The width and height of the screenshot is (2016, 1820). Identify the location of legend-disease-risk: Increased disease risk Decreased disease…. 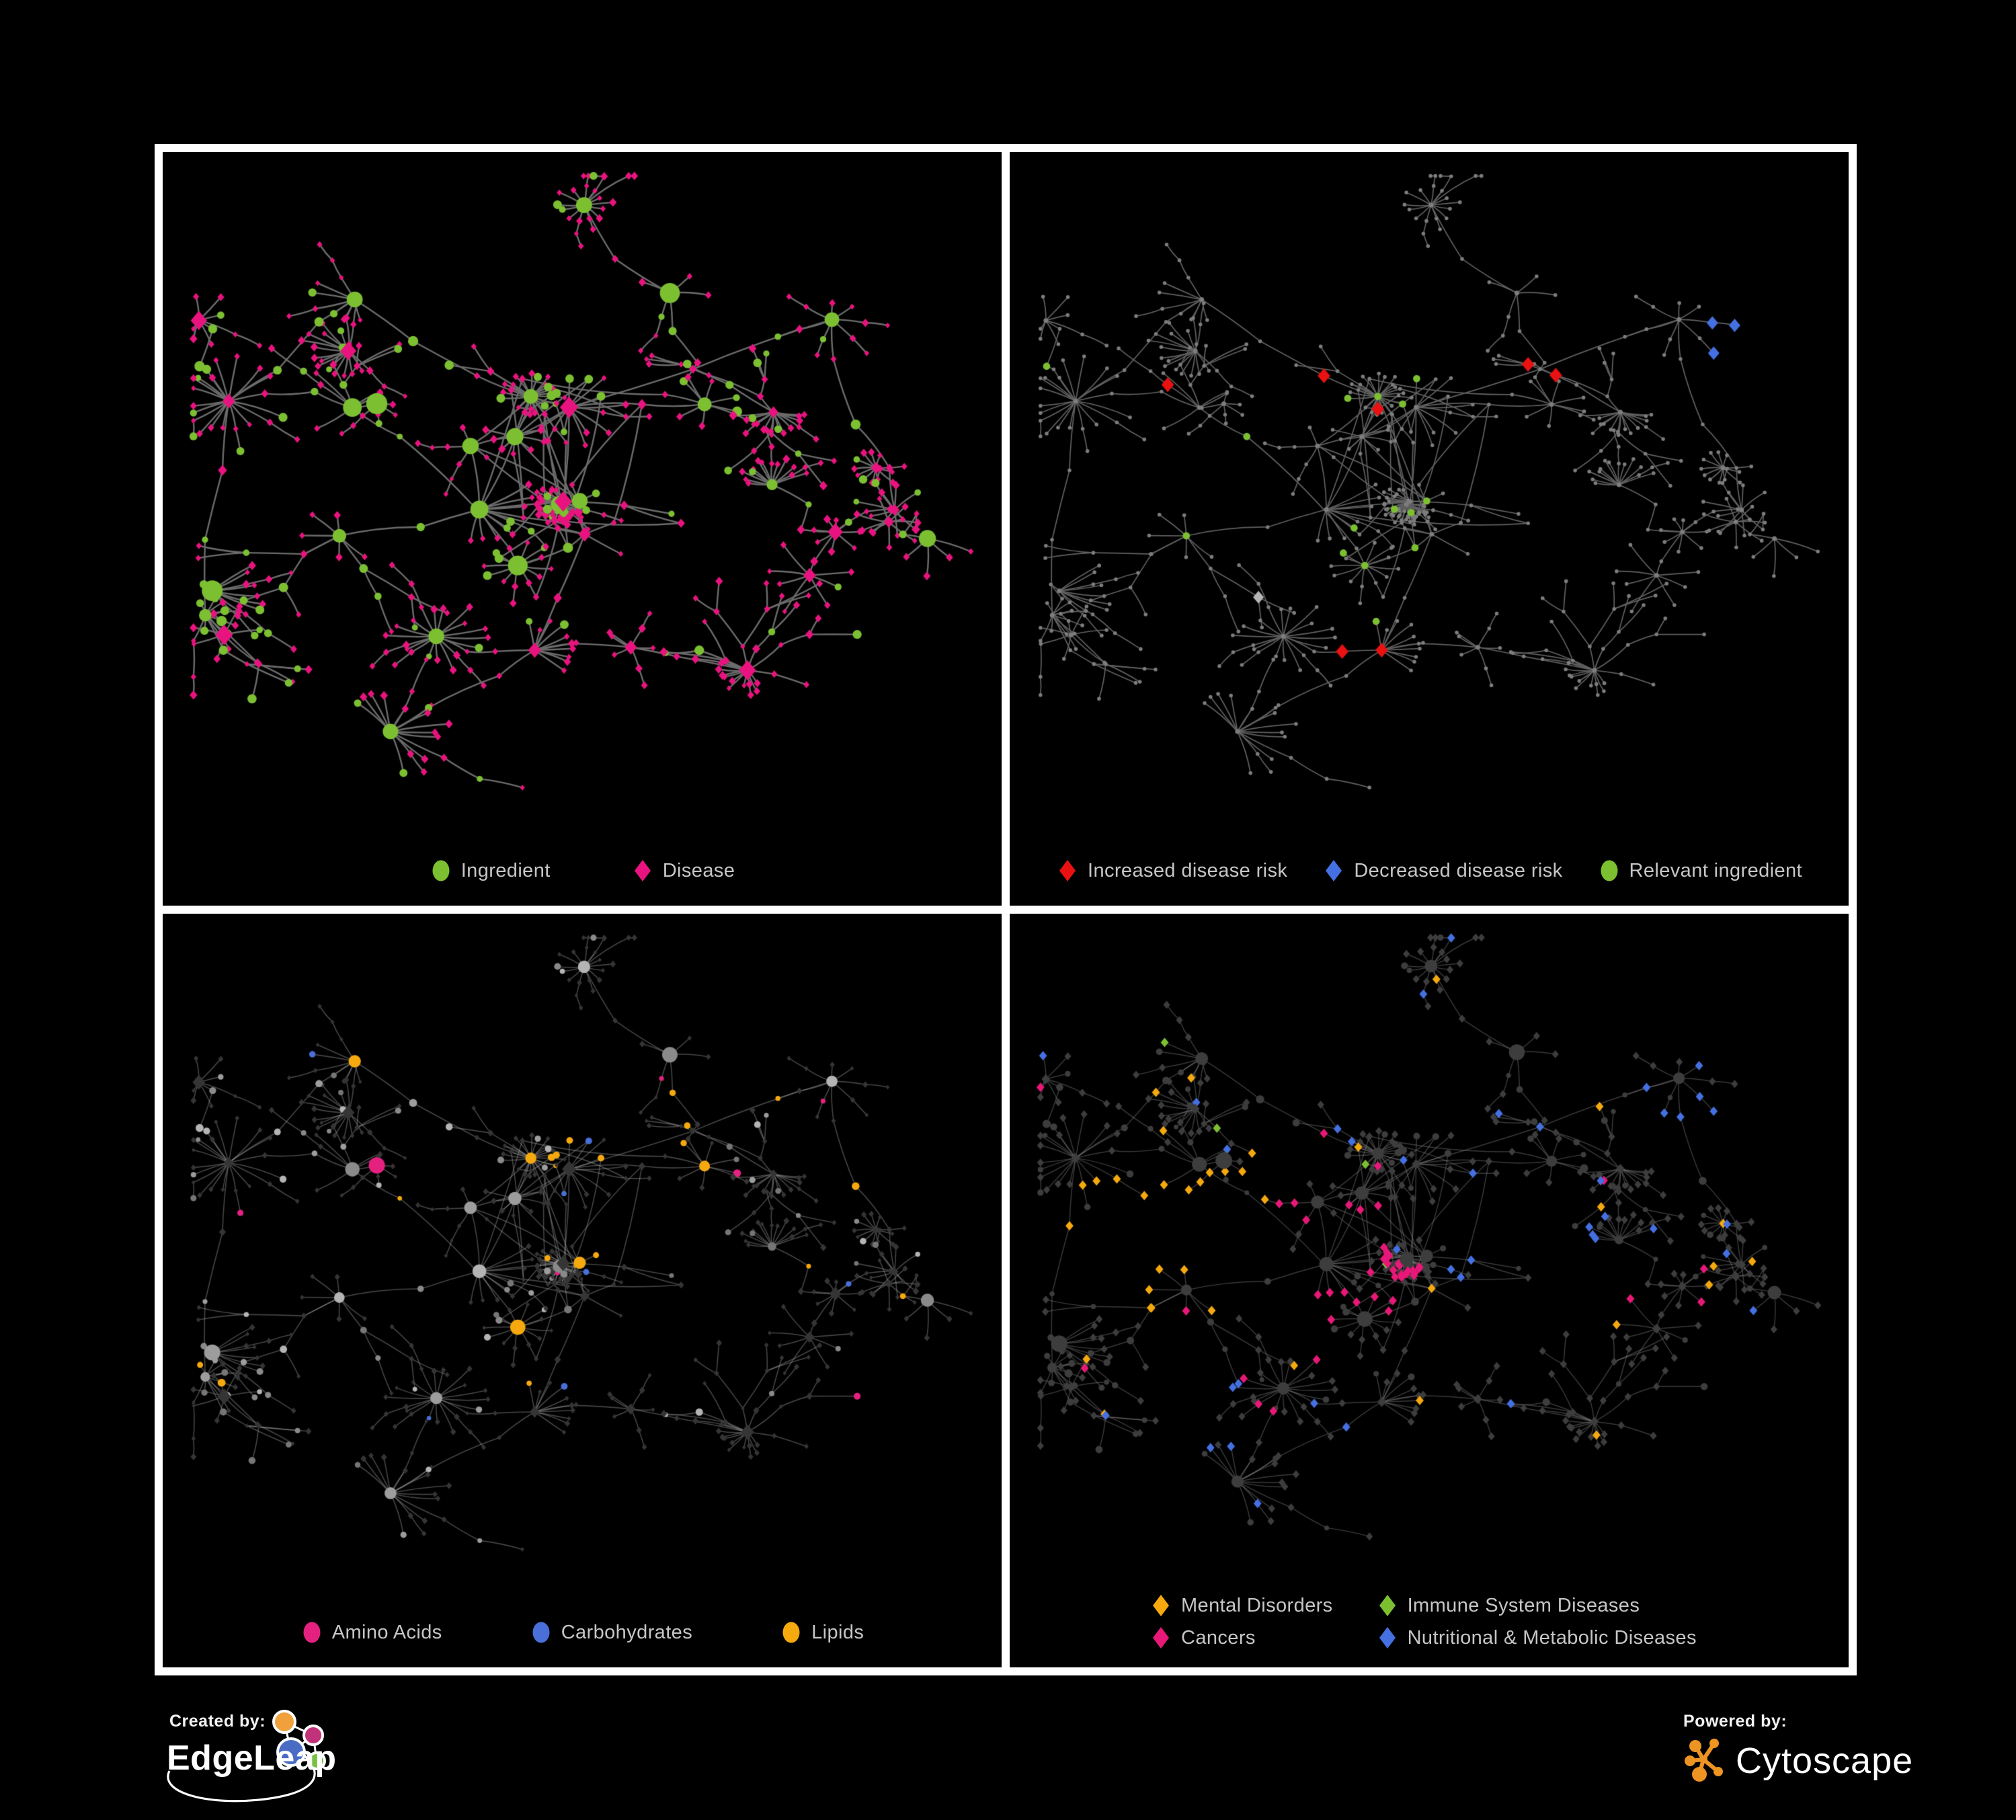
(1429, 871).